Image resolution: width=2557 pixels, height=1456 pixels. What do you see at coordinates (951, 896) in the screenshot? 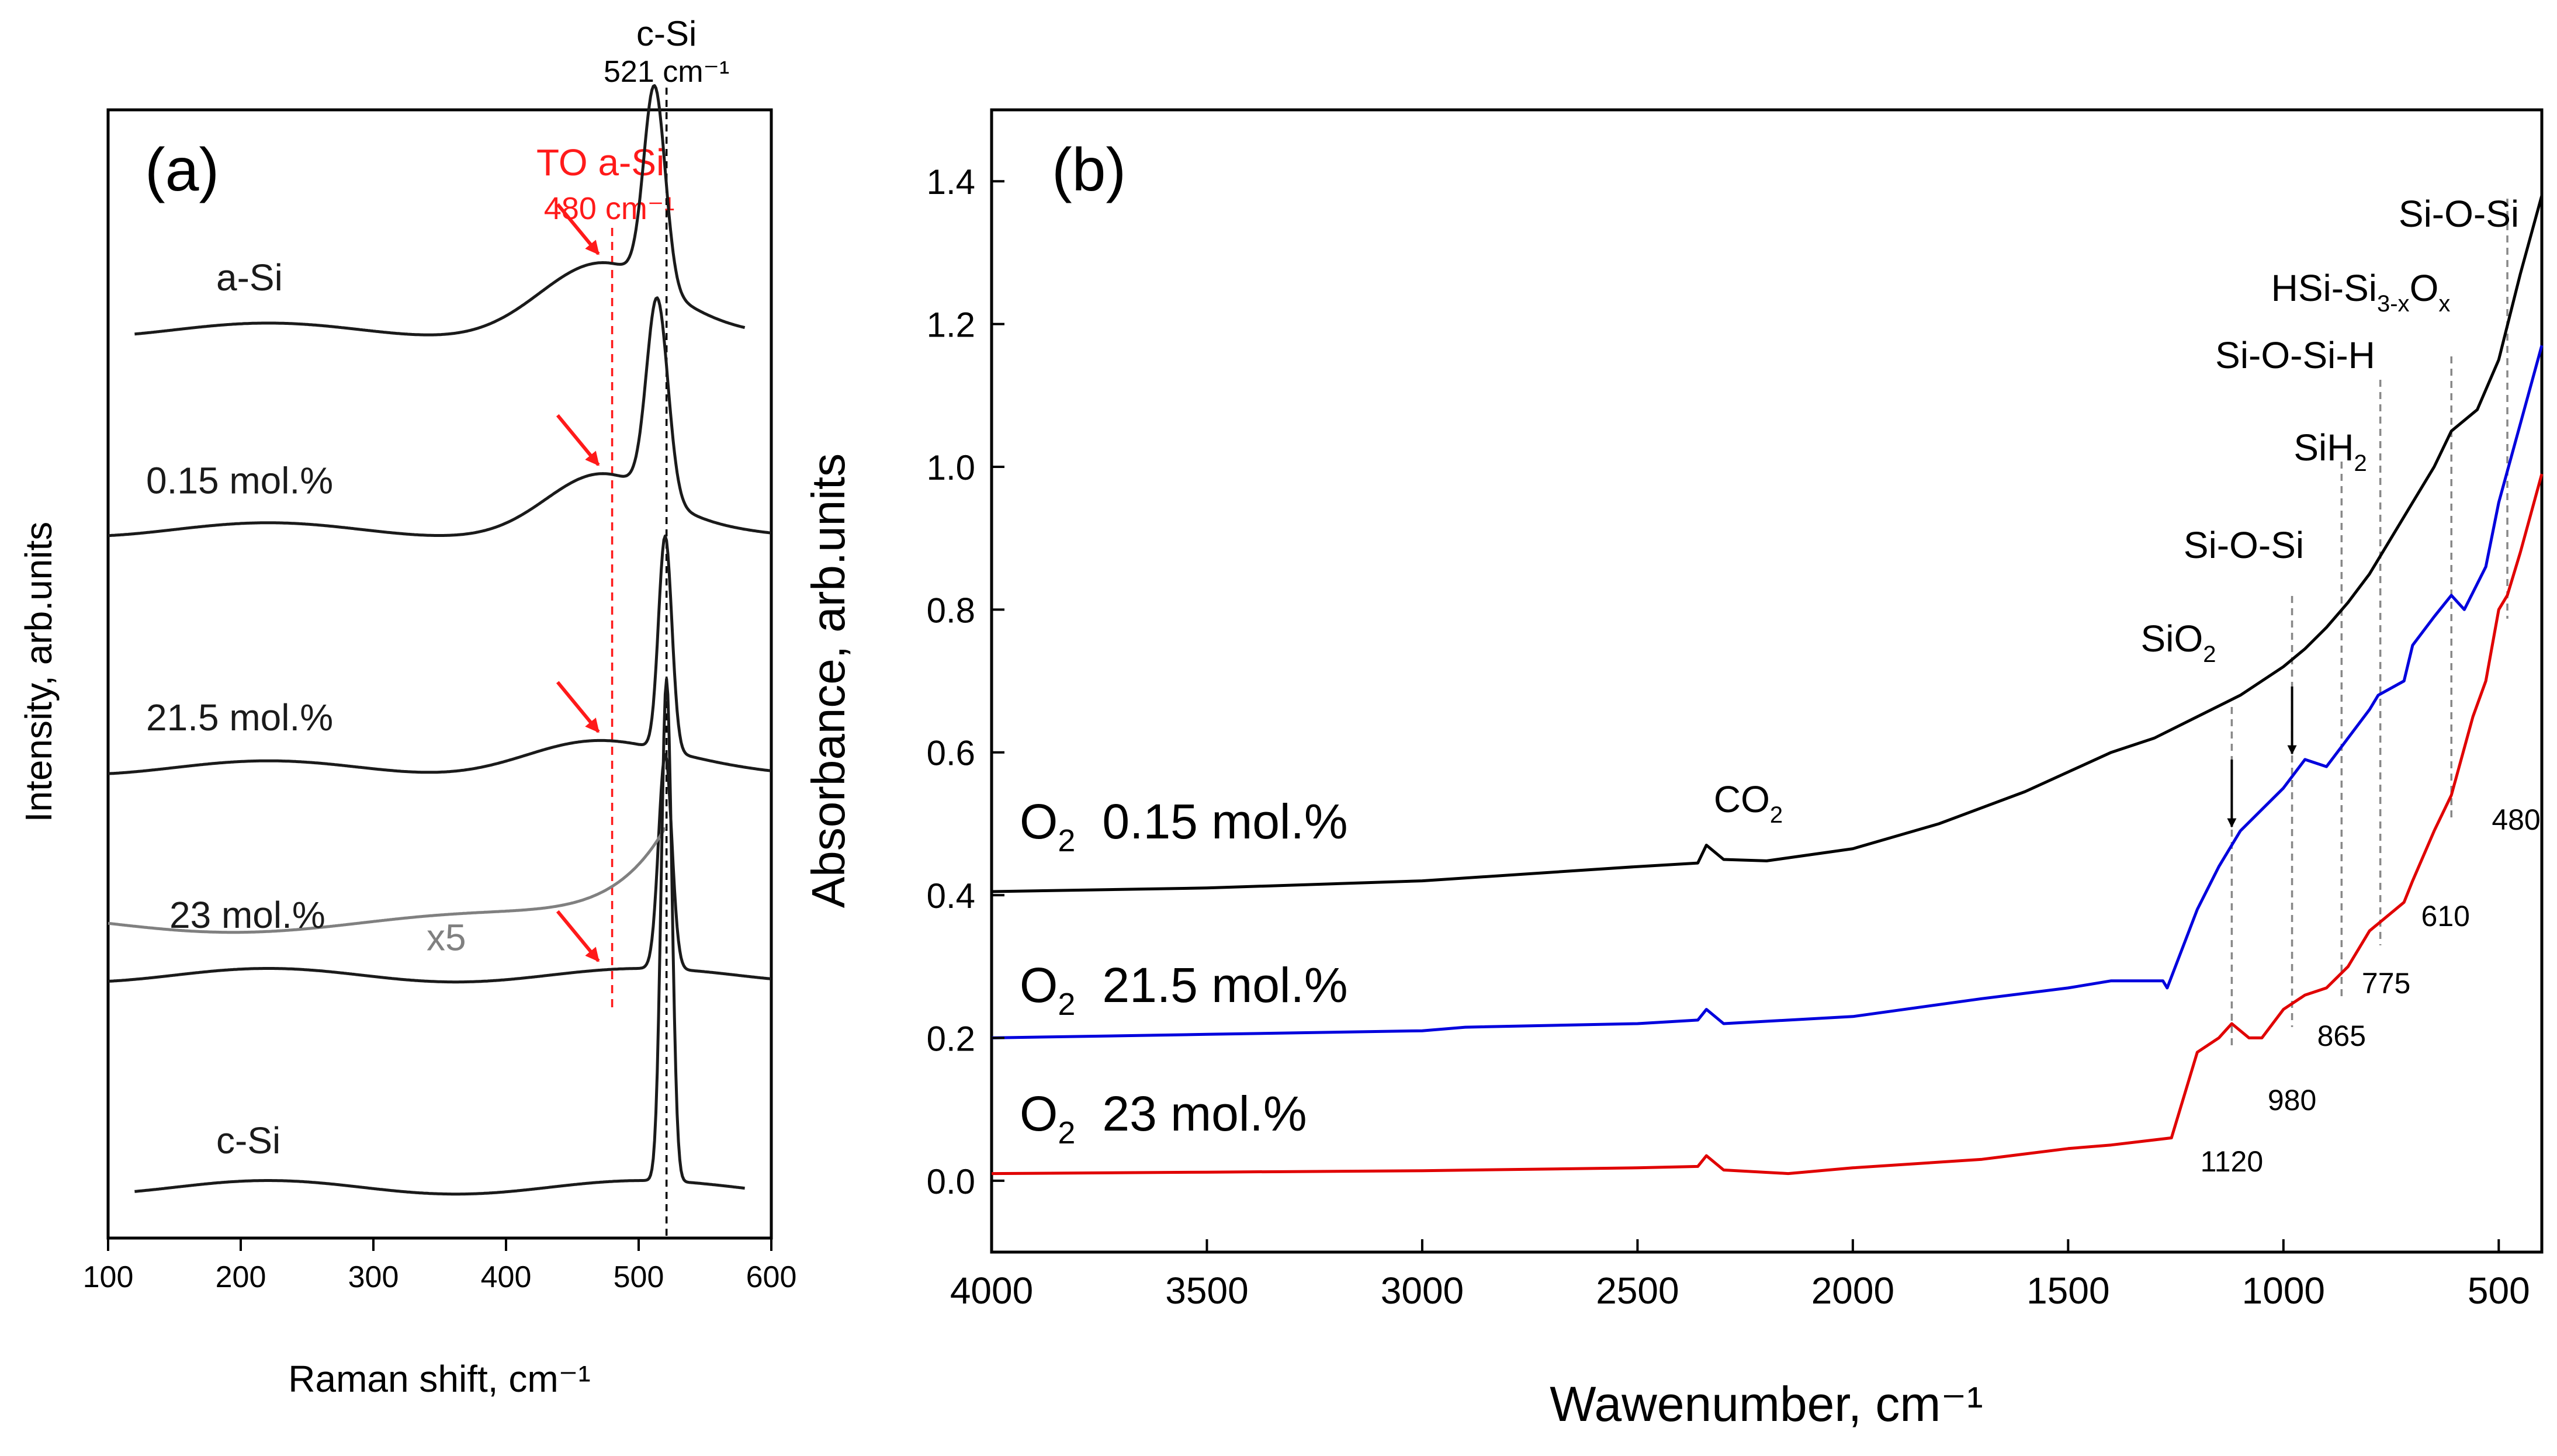
I see `y-tick-label: 0.4` at bounding box center [951, 896].